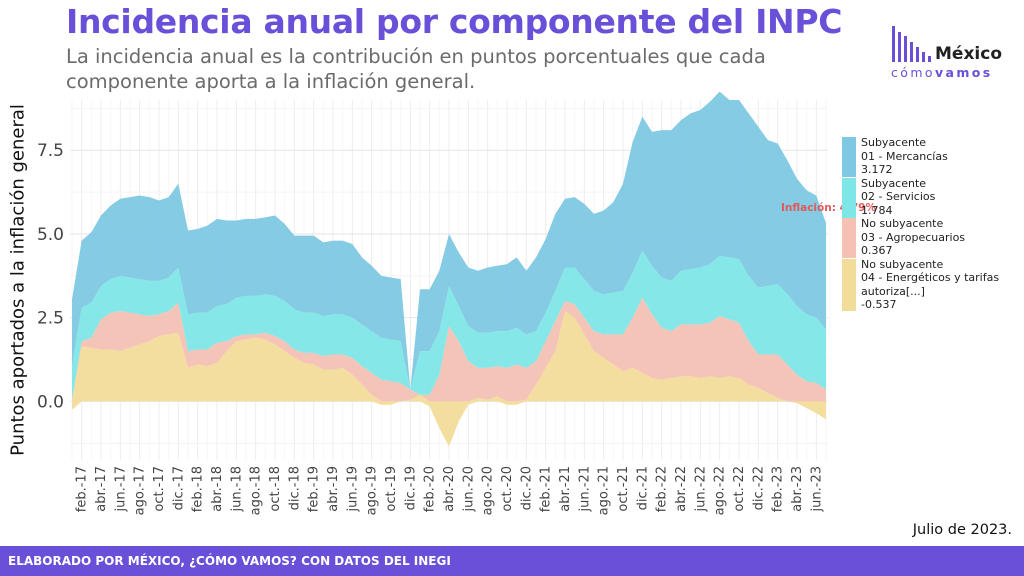  Describe the element at coordinates (911, 42) in the screenshot. I see `logo-bars-icon` at that location.